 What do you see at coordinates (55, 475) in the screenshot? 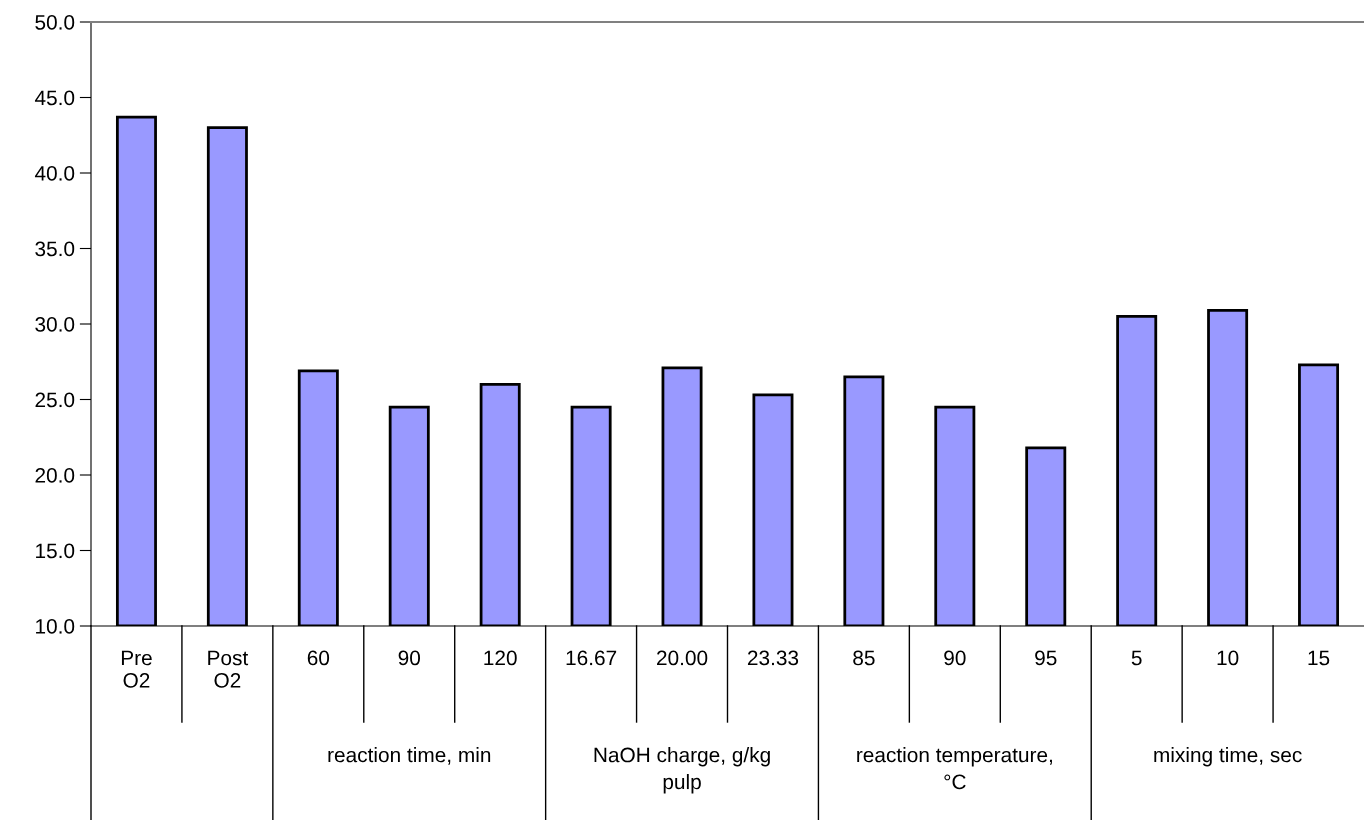
I see `y-tick-label: 20.0` at bounding box center [55, 475].